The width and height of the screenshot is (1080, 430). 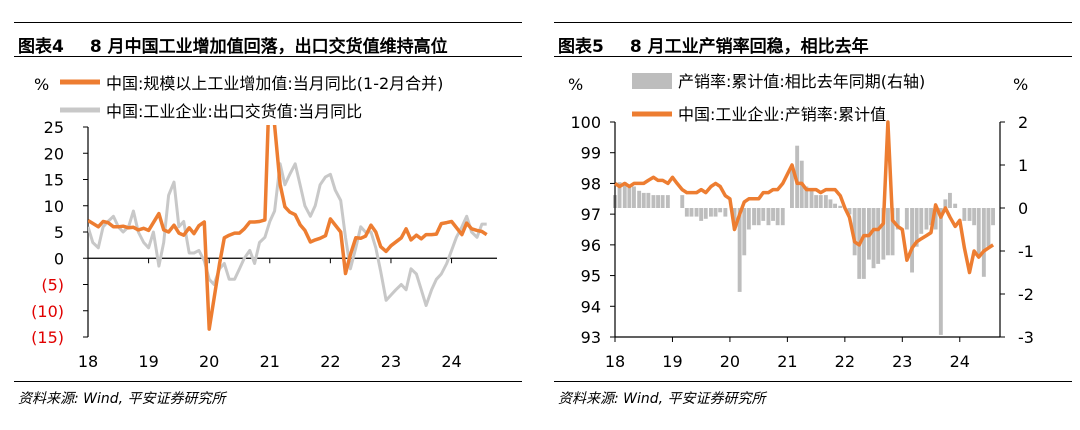 What do you see at coordinates (581, 47) in the screenshot?
I see `figure-label: 图表5` at bounding box center [581, 47].